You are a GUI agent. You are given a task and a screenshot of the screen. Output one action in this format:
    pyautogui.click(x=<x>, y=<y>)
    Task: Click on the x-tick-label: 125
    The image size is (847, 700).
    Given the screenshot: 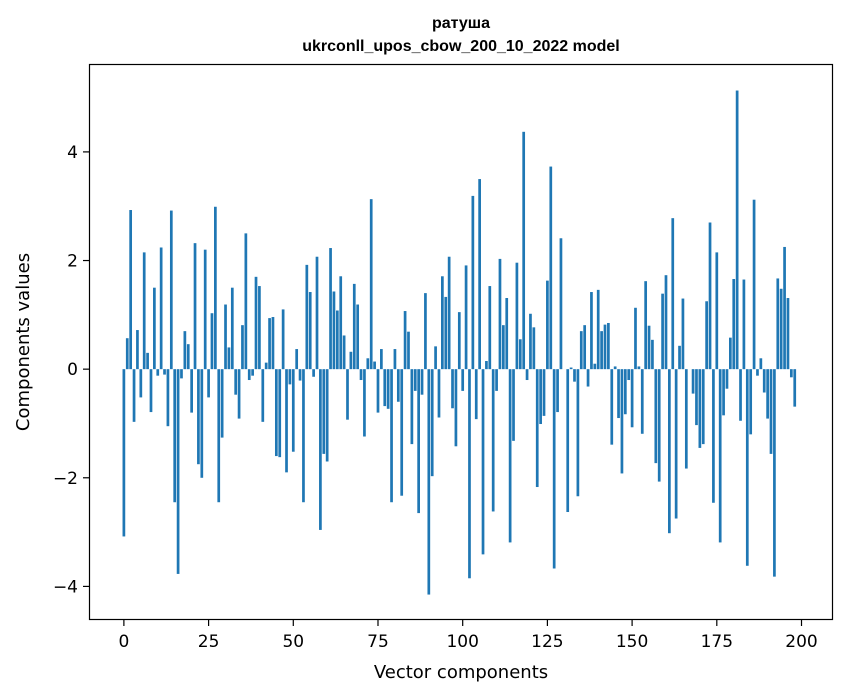 What is the action you would take?
    pyautogui.click(x=547, y=642)
    